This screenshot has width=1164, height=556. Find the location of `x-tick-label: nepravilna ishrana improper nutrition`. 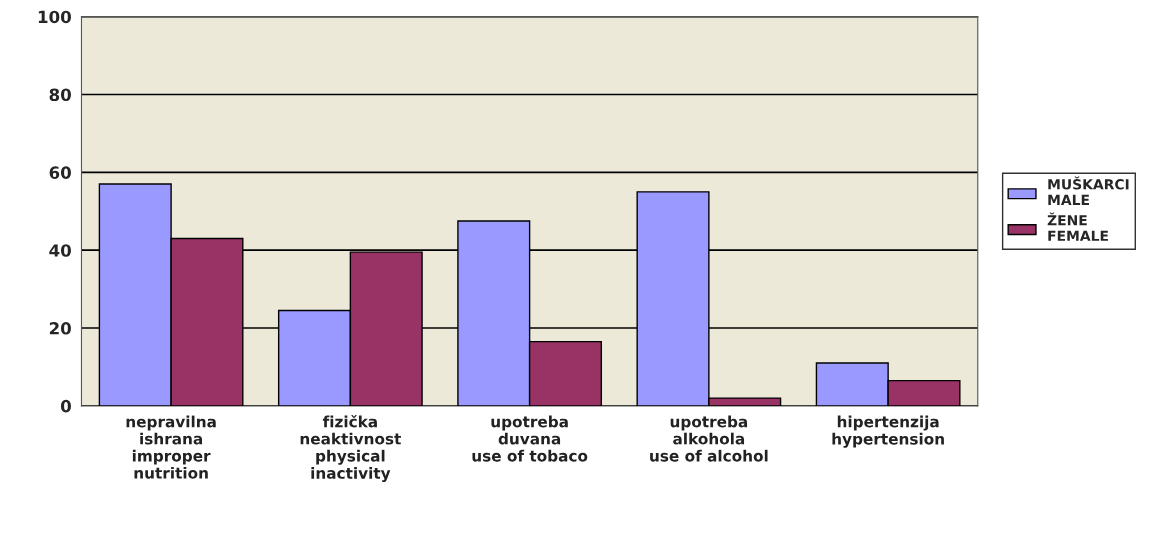

x-tick-label: nepravilna ishrana improper nutrition is located at coordinates (171, 447).